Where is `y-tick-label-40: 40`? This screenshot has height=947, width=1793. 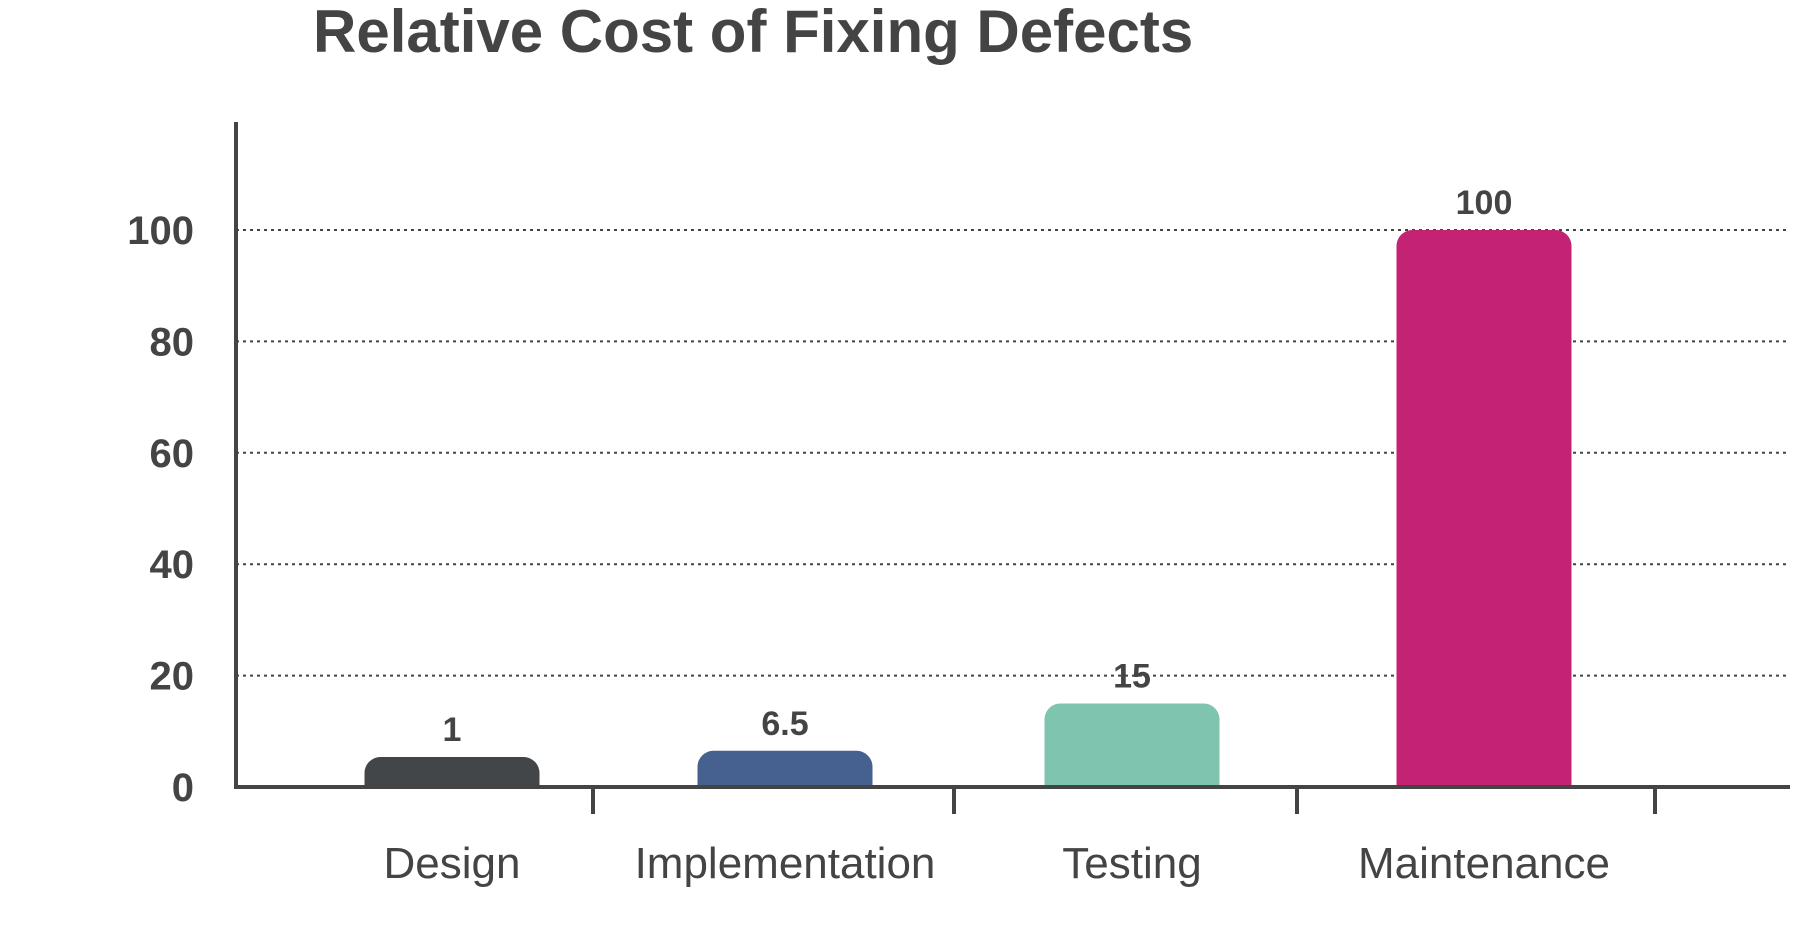 y-tick-label-40: 40 is located at coordinates (172, 565).